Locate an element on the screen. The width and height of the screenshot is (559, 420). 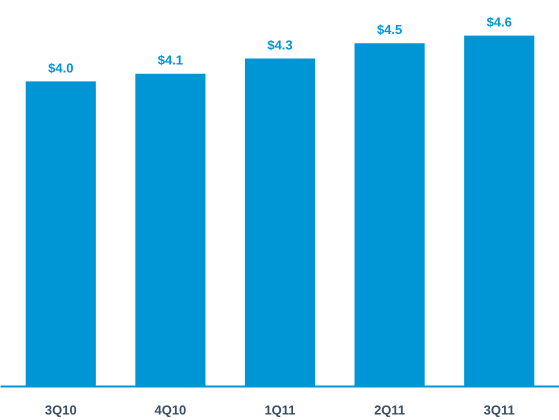
x-tick-label: 2Q11 is located at coordinates (390, 410).